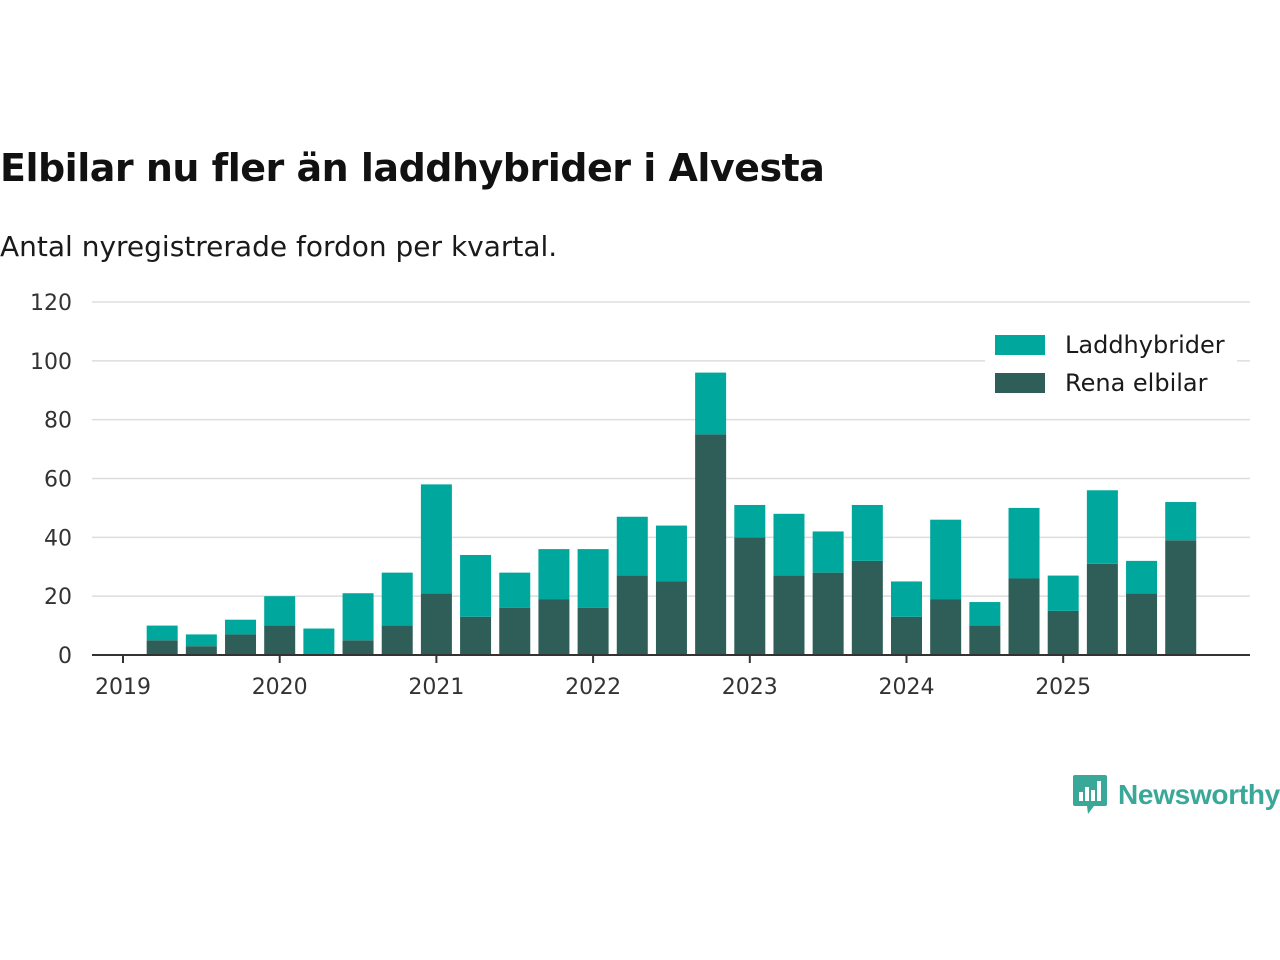 Image resolution: width=1280 pixels, height=960 pixels. I want to click on y-tick-label: 60, so click(58, 480).